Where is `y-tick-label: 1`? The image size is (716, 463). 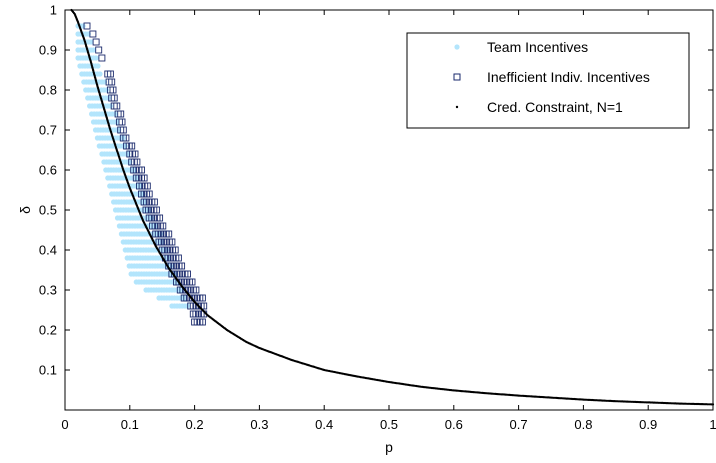 y-tick-label: 1 is located at coordinates (53, 10).